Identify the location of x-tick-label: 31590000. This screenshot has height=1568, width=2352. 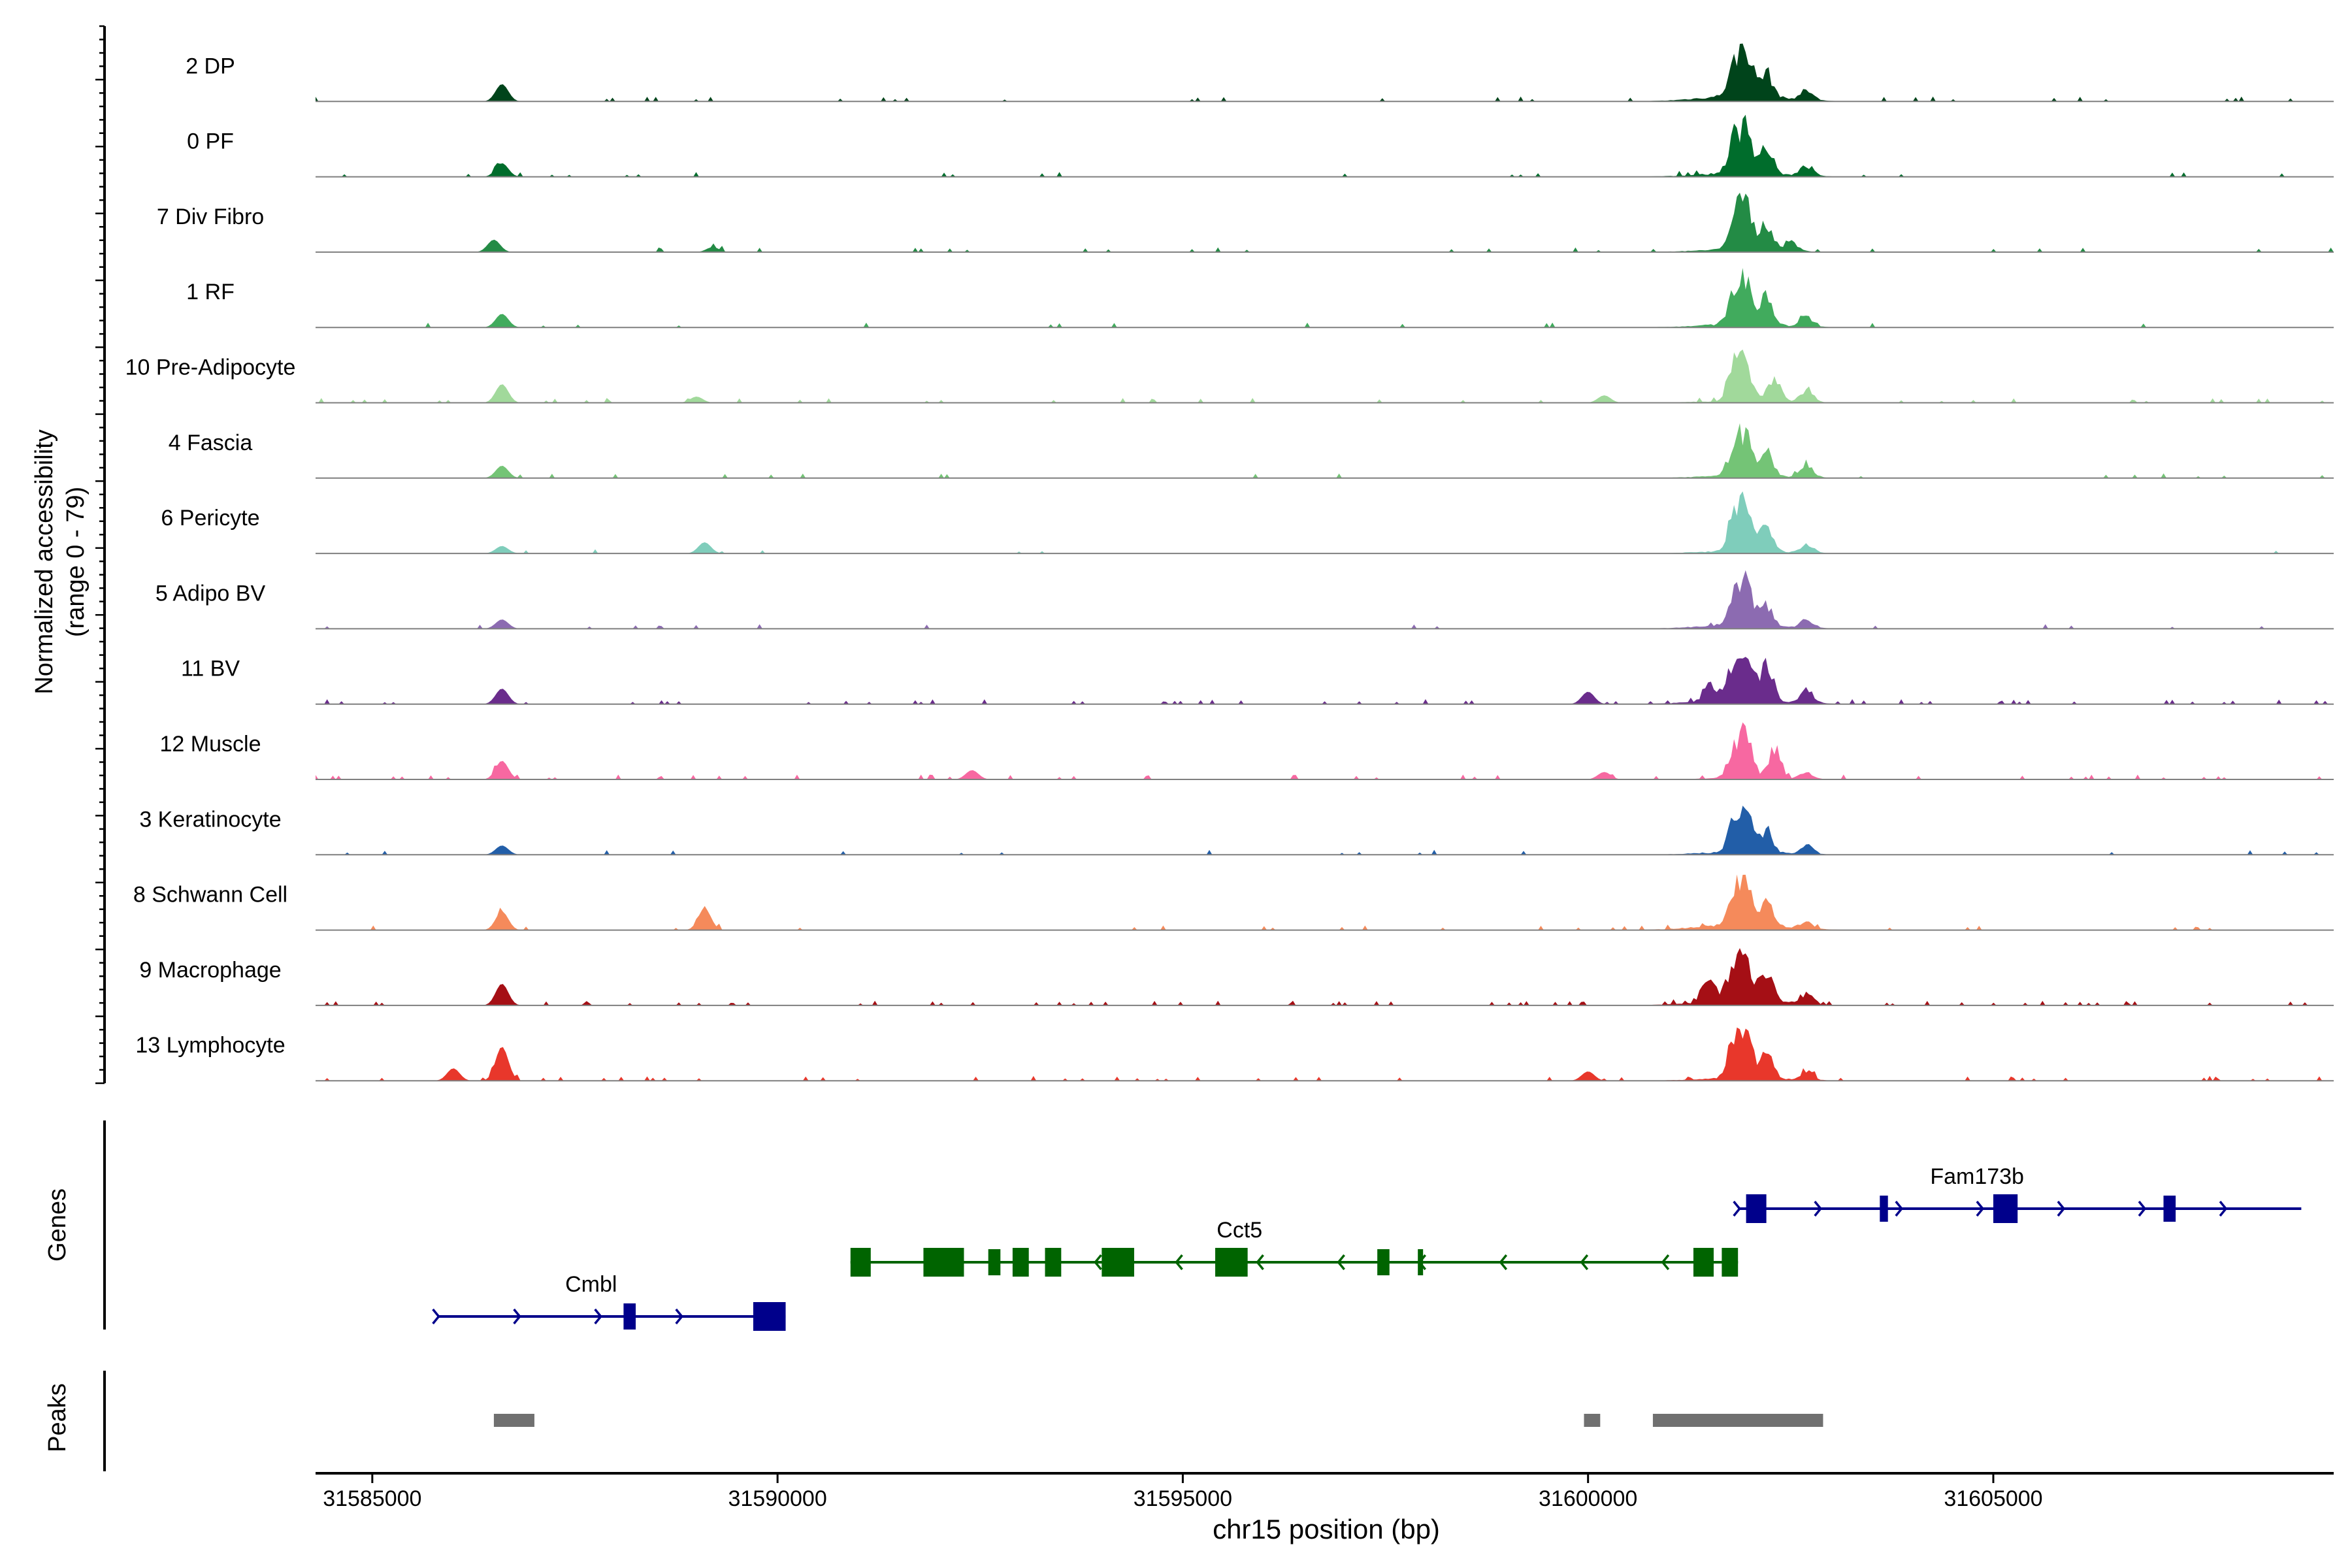
(777, 1498).